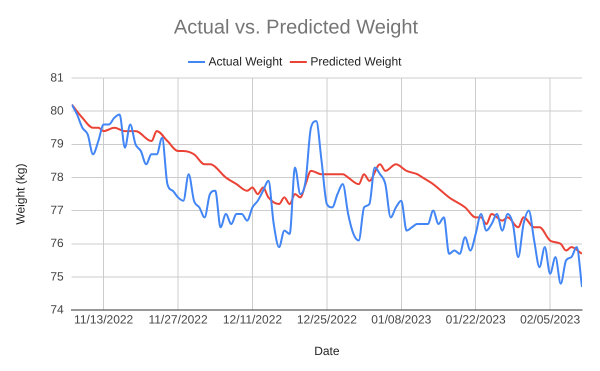 The image size is (600, 371). I want to click on x-tick-label: 11/27/2022, so click(178, 319).